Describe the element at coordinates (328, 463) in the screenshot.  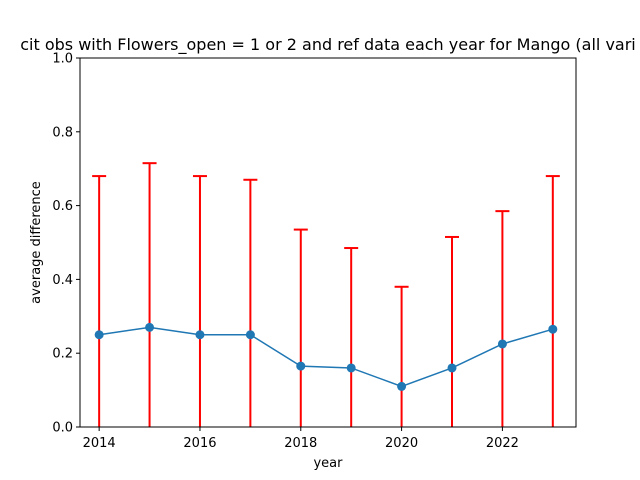
I see `x-axis-label: year` at that location.